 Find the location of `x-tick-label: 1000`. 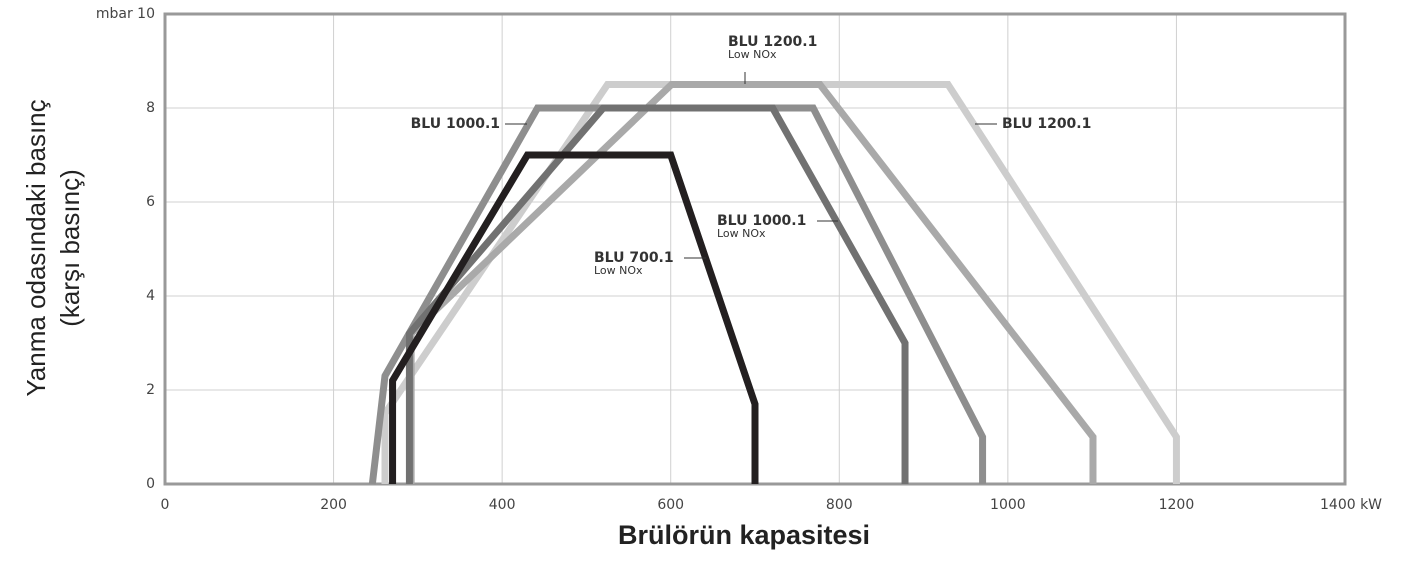

x-tick-label: 1000 is located at coordinates (1008, 505).